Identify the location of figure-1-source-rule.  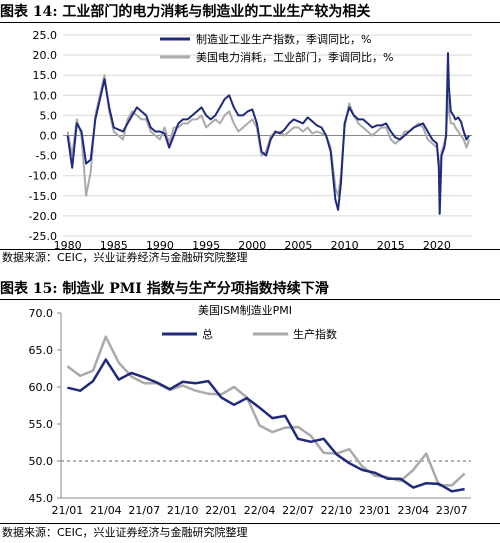
(250, 249).